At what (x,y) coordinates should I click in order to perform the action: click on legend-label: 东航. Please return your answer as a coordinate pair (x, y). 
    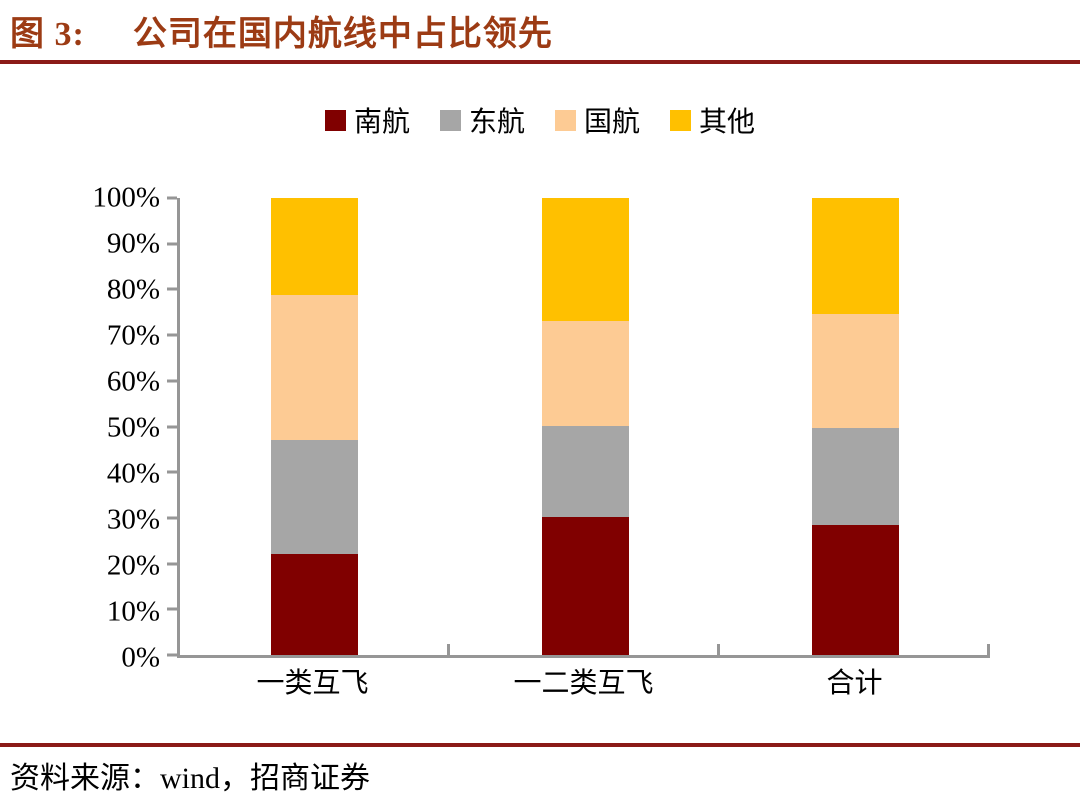
    Looking at the image, I should click on (496, 122).